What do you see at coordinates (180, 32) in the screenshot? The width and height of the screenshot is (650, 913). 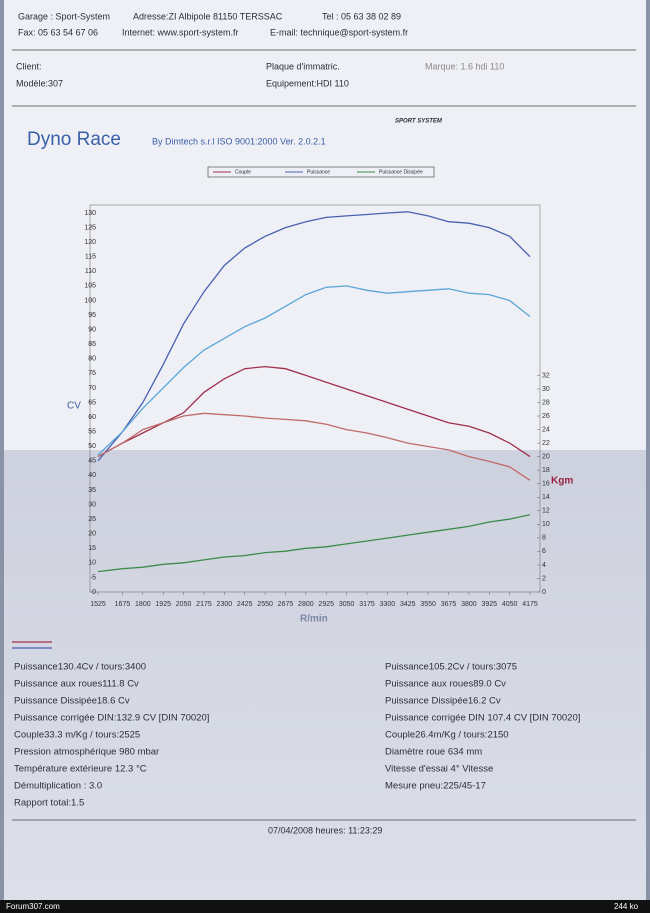 I see `internet: Internet: www.sport-system.fr` at bounding box center [180, 32].